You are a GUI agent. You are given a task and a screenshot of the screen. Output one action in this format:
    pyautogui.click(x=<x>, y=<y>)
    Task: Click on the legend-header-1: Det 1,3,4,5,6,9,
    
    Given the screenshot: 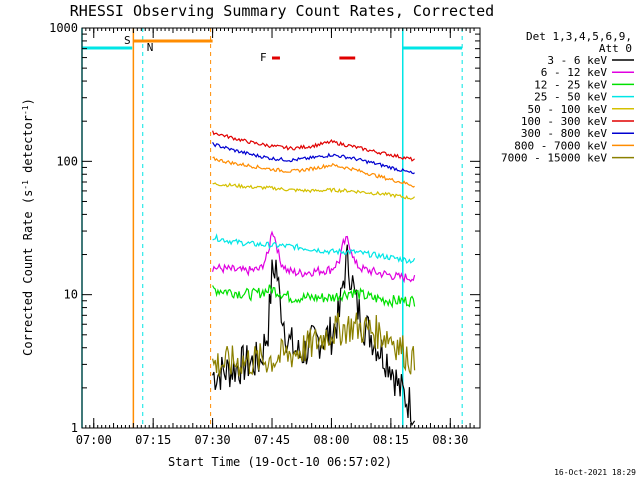 What is the action you would take?
    pyautogui.click(x=579, y=36)
    